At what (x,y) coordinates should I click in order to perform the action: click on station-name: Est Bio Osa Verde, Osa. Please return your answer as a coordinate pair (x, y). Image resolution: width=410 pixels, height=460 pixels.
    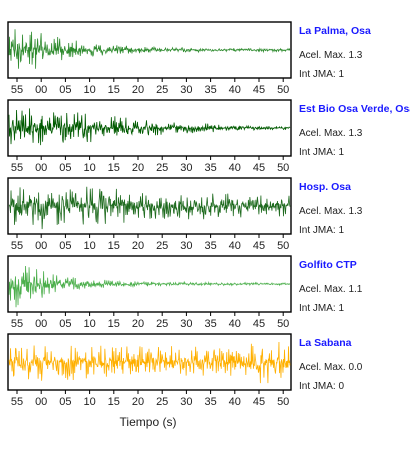
    Looking at the image, I should click on (354, 109).